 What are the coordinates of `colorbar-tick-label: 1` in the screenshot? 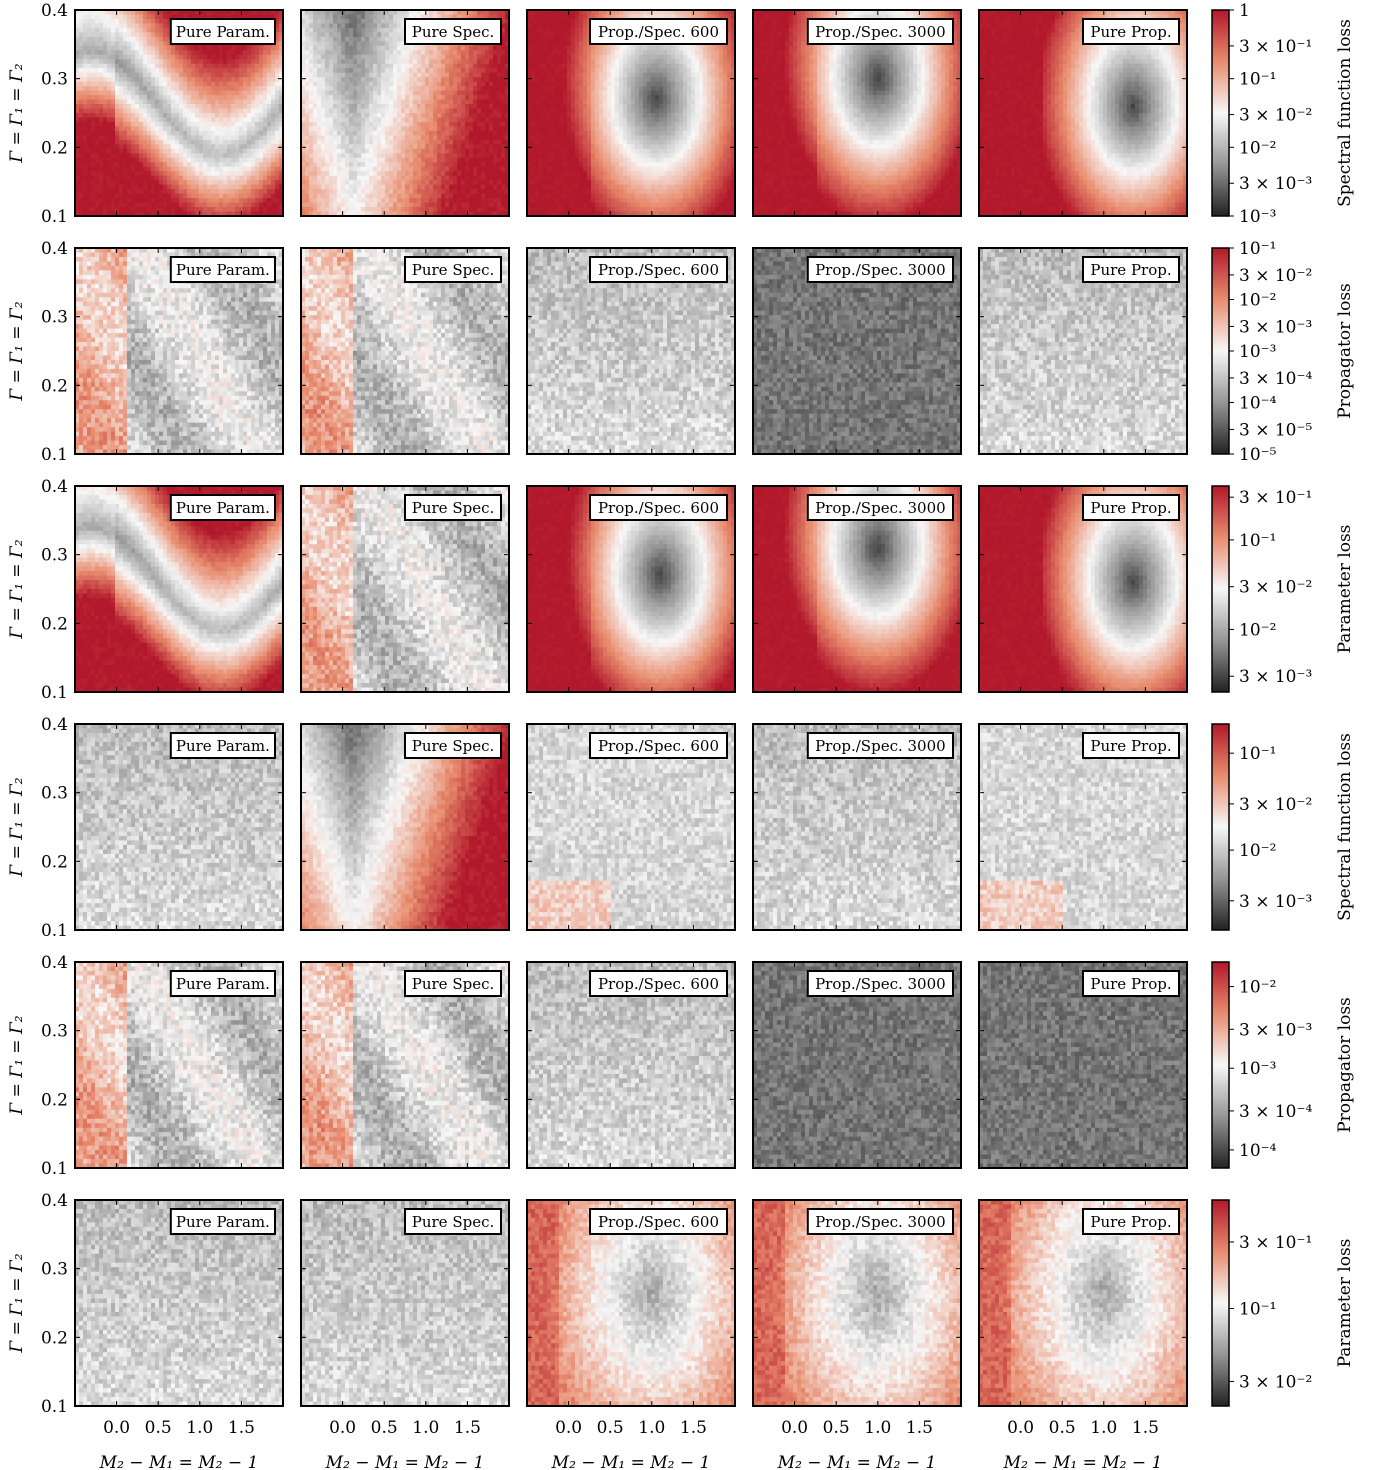 It's located at (1244, 11).